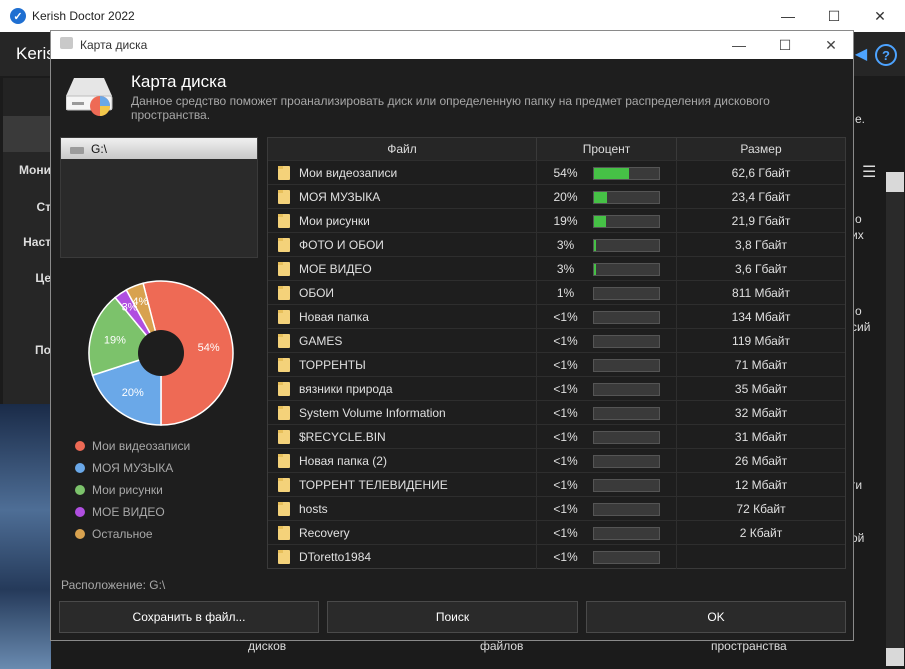  I want to click on table-row: МОЕ ВИДЕО 3% 3,6 Гбайт, so click(556, 268).